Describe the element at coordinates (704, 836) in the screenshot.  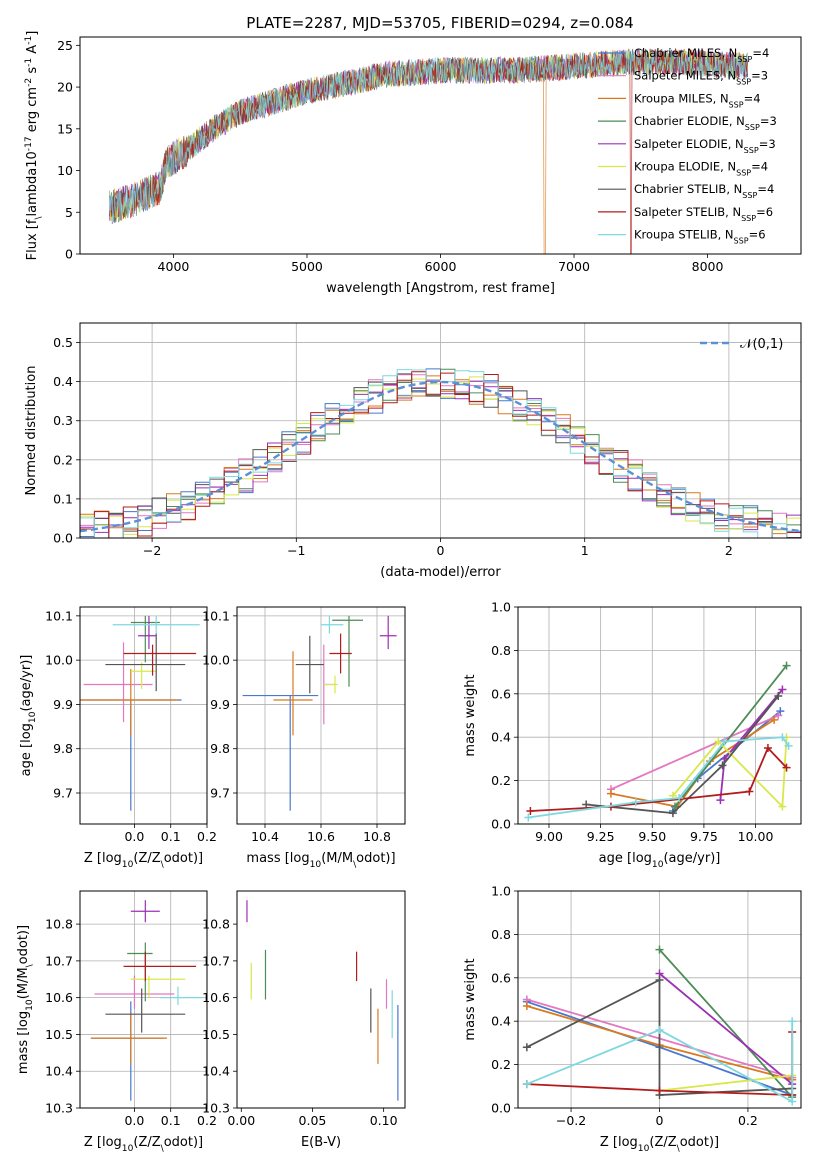
I see `x-tick-label: 9.75` at that location.